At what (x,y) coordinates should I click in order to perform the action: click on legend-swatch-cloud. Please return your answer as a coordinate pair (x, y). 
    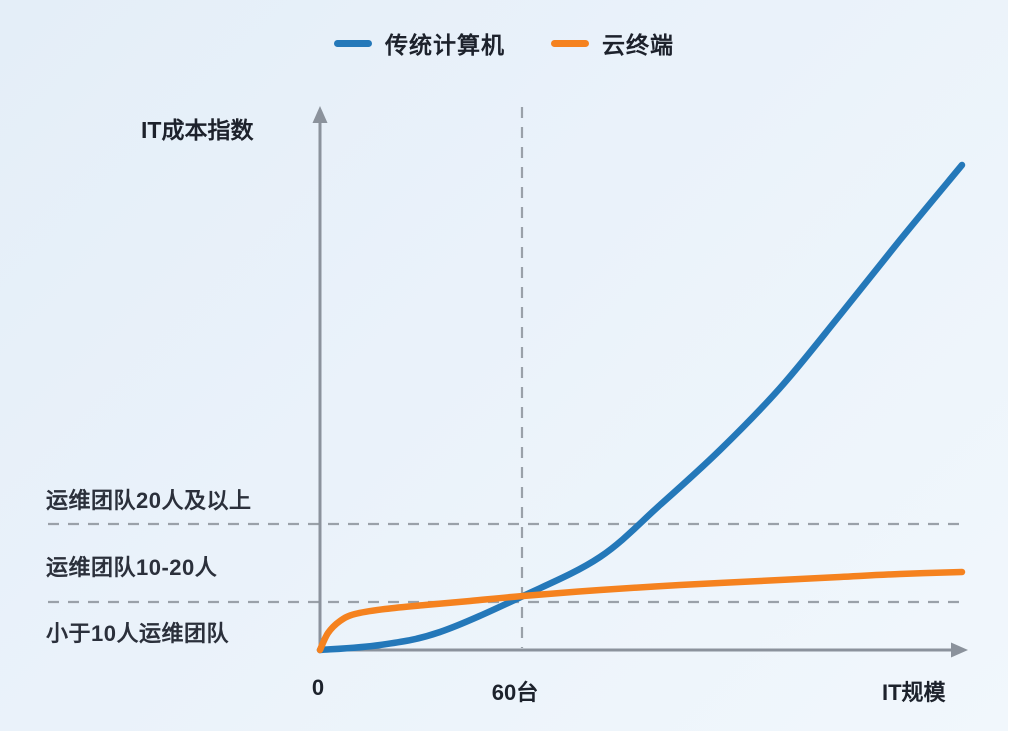
    Looking at the image, I should click on (570, 43).